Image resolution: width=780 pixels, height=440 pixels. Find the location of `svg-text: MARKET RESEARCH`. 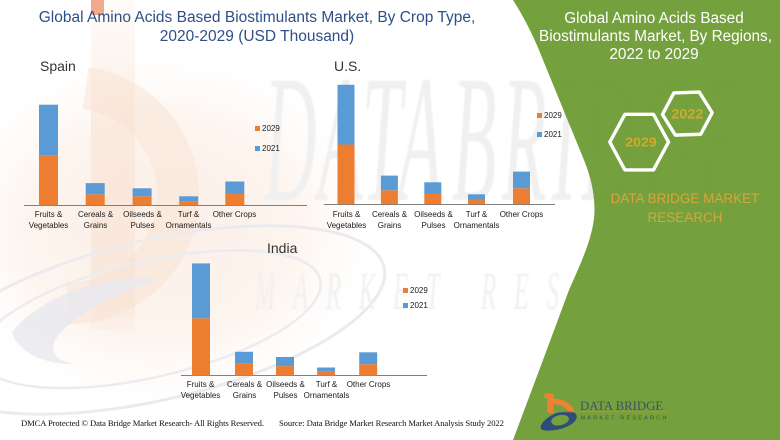

svg-text: MARKET RESEARCH is located at coordinates (625, 419).